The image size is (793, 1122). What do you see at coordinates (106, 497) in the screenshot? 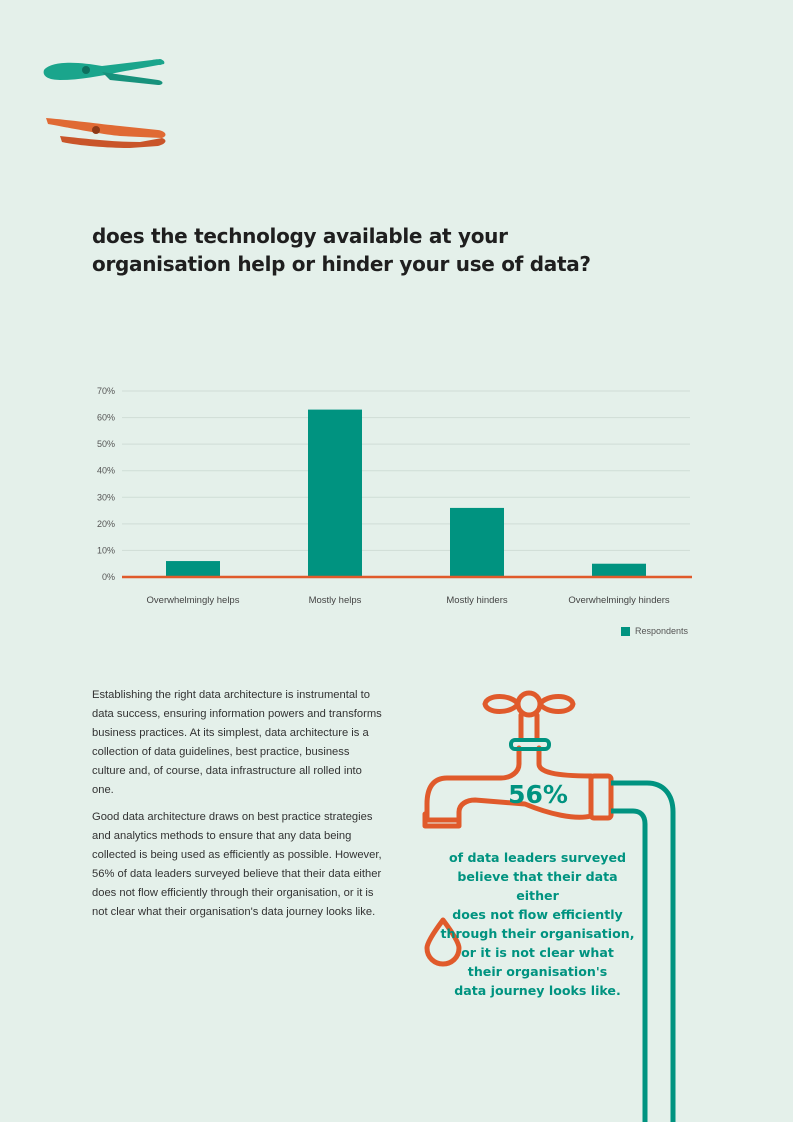
I see `y-tick-label: 30%` at bounding box center [106, 497].